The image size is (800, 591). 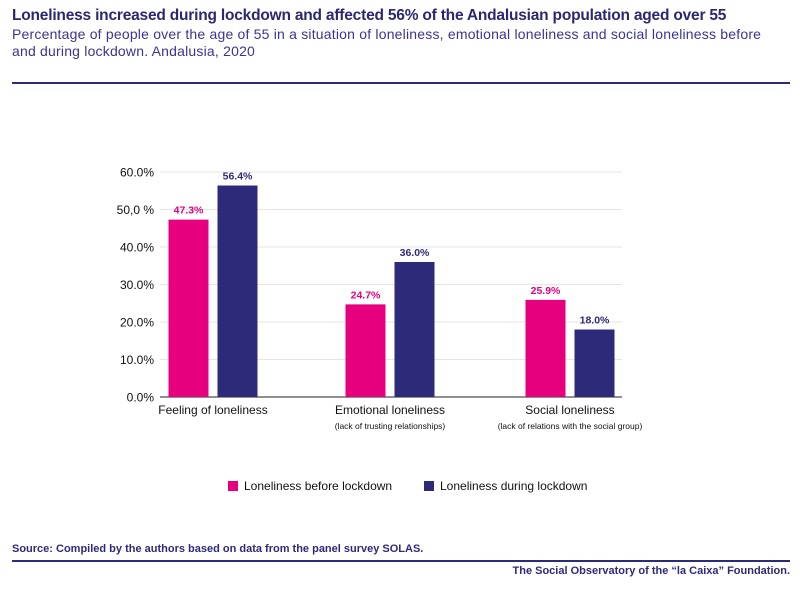 I want to click on y-tick-label: 40.0%, so click(x=137, y=248).